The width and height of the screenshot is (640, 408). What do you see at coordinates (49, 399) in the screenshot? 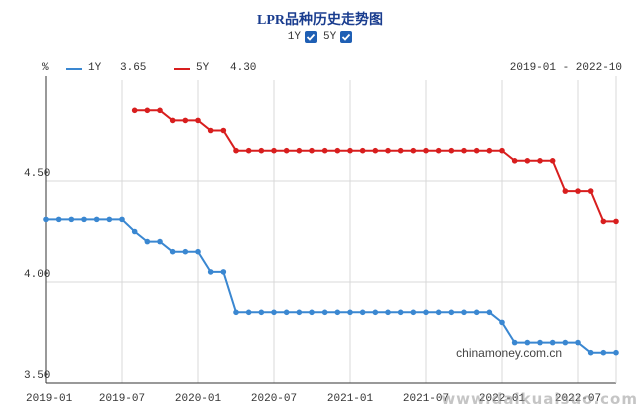
I see `x-tick-label: 2019-01` at bounding box center [49, 399].